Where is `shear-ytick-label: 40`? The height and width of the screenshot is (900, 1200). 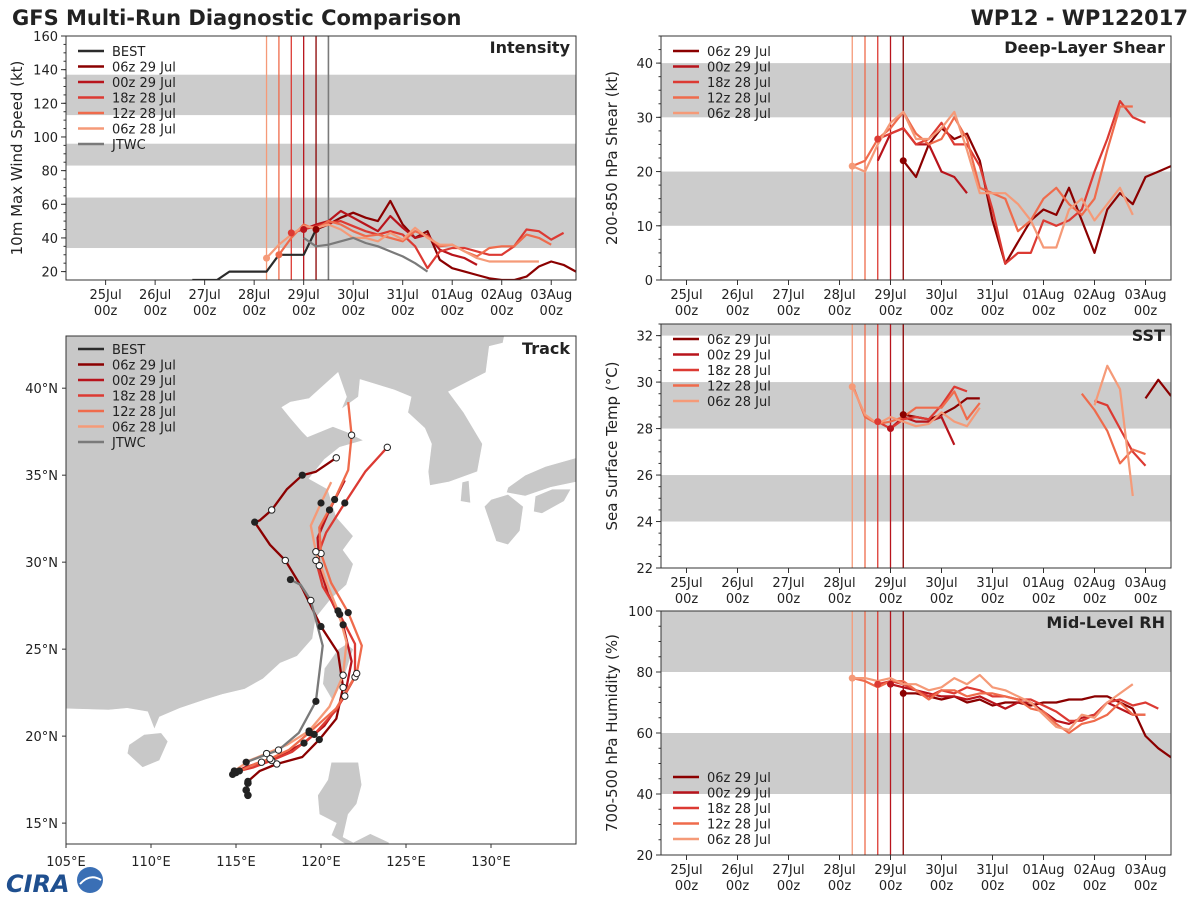
shear-ytick-label: 40 is located at coordinates (644, 64).